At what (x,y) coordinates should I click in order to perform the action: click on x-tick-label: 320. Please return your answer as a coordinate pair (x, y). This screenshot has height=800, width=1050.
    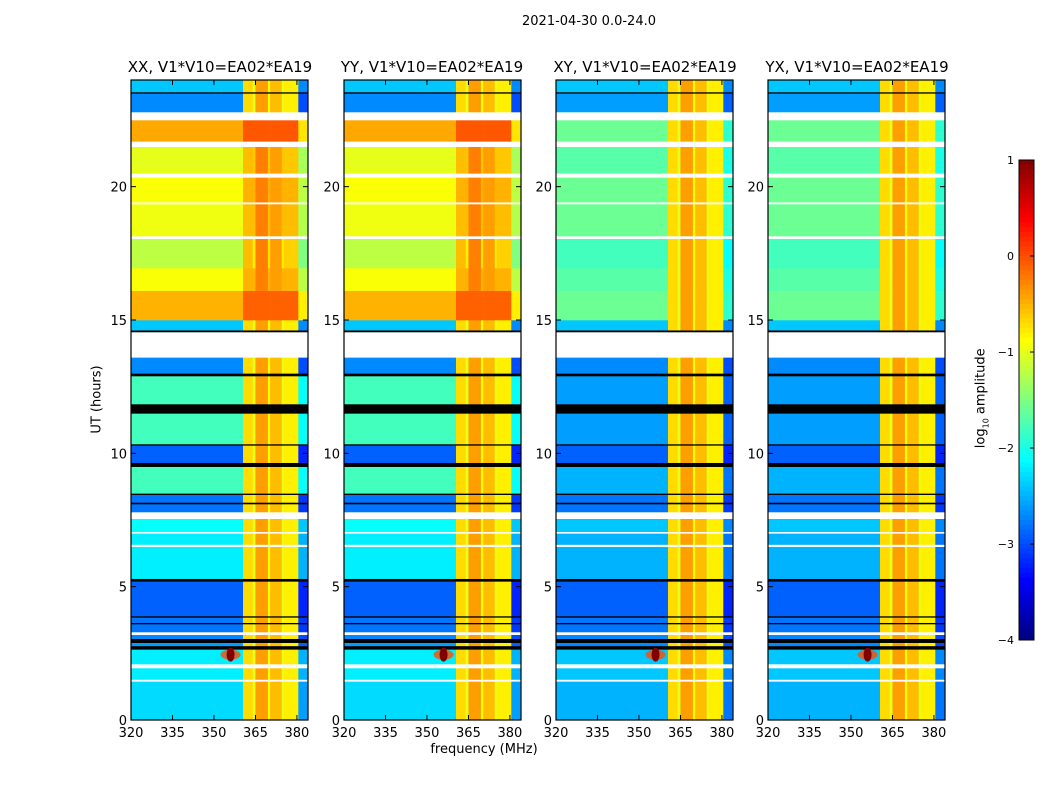
    Looking at the image, I should click on (344, 733).